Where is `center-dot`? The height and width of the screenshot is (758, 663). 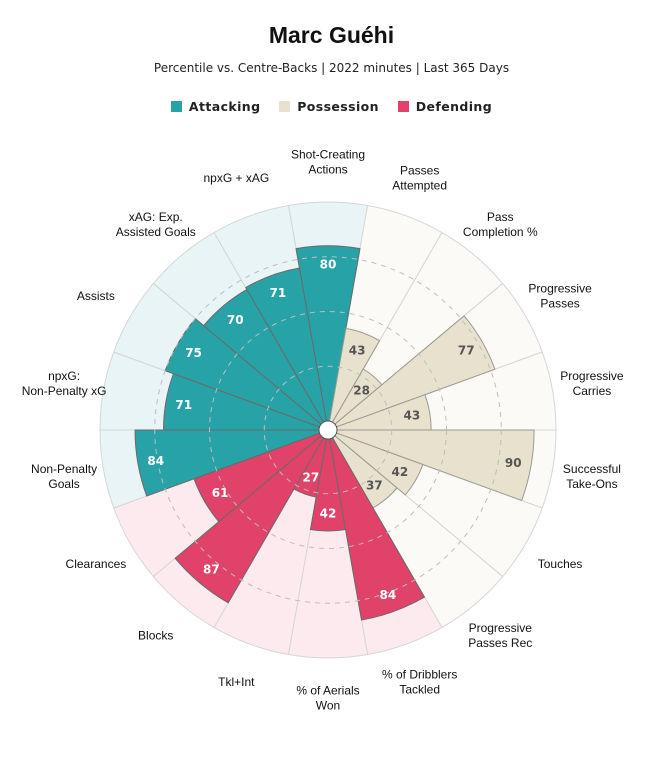
center-dot is located at coordinates (328, 430).